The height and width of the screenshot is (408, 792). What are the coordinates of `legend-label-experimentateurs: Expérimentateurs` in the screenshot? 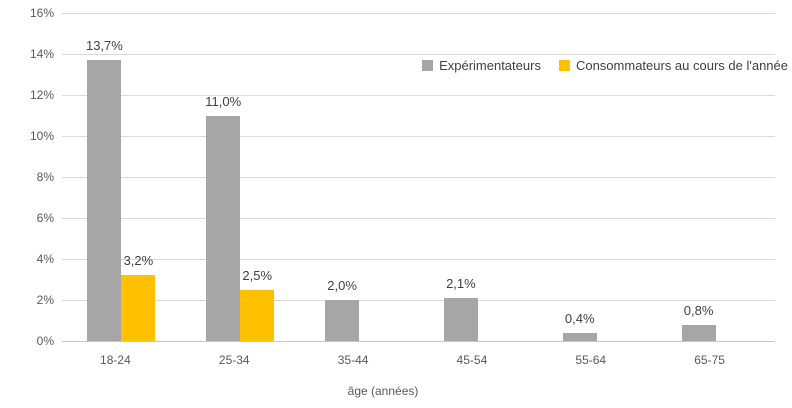 It's located at (490, 65).